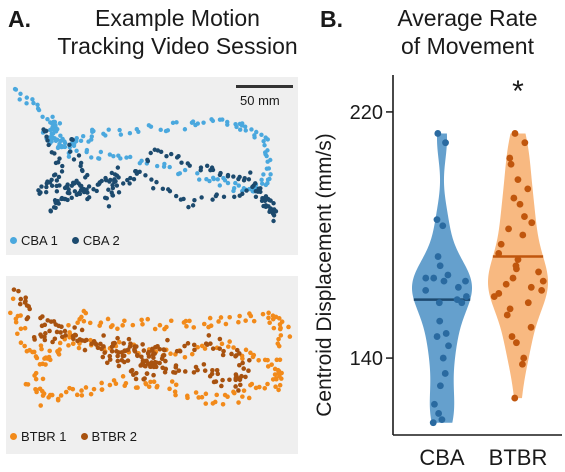 This screenshot has height=472, width=565. What do you see at coordinates (442, 278) in the screenshot?
I see `violin-body-cba` at bounding box center [442, 278].